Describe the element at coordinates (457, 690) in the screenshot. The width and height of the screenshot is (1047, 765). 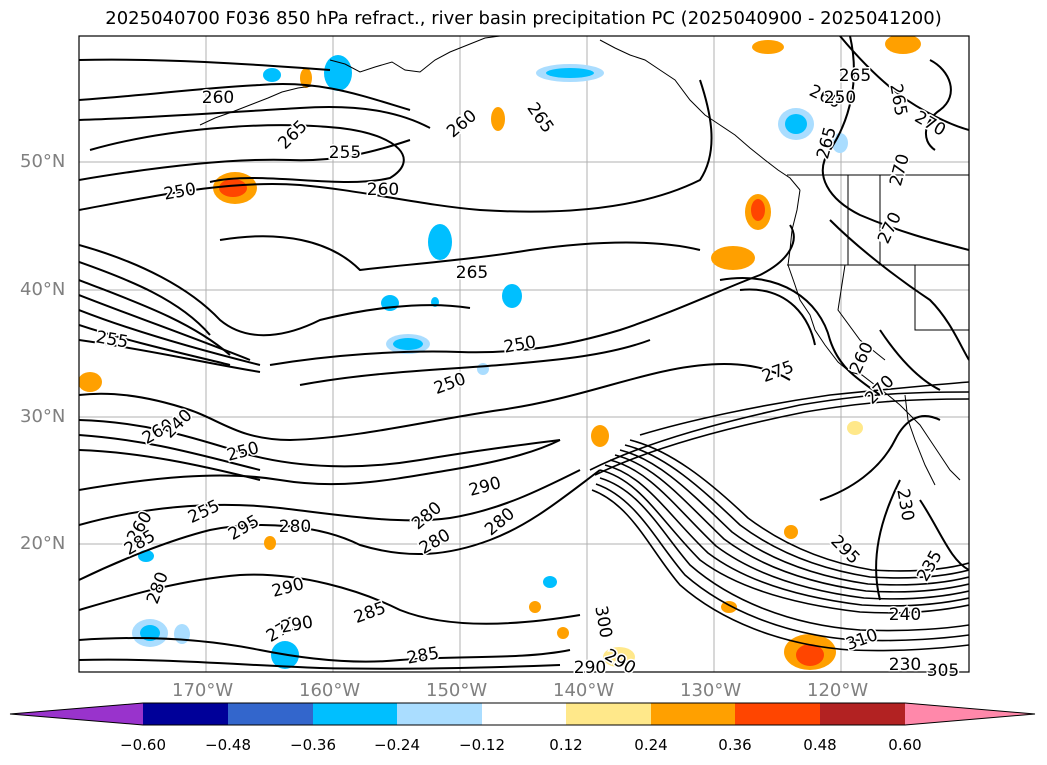
I see `lon-label-150w: 150°W` at that location.